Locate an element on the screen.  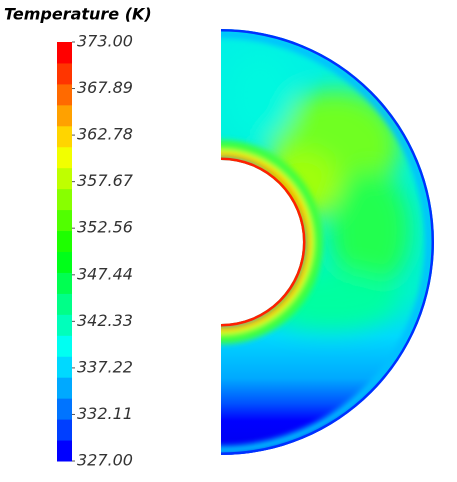
tick-label: 367.89 is located at coordinates (105, 87).